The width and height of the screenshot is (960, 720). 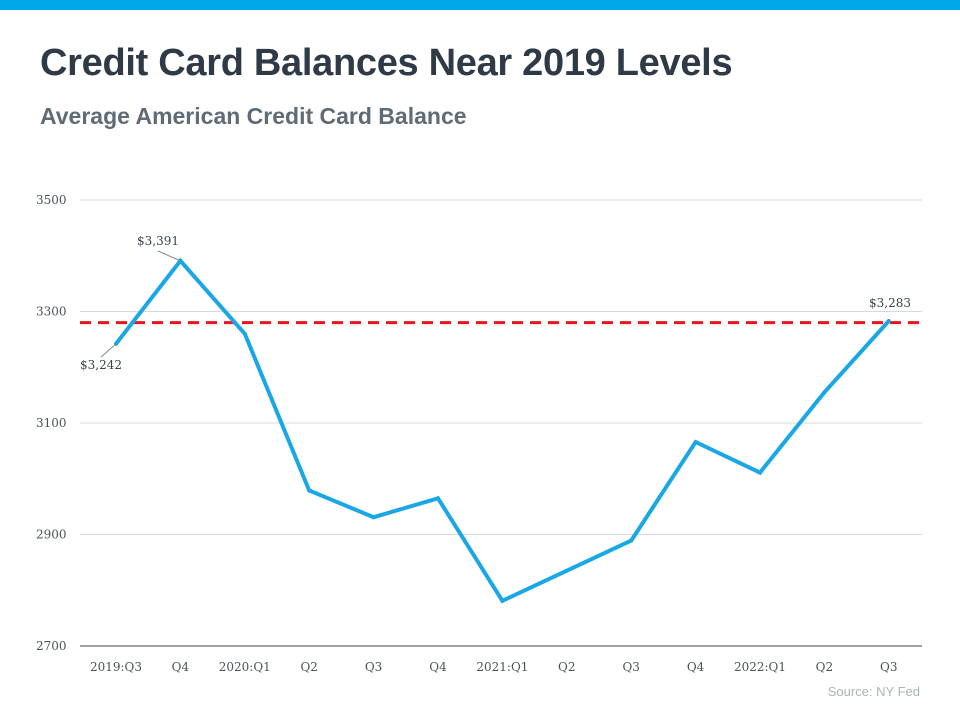 What do you see at coordinates (101, 365) in the screenshot?
I see `data-label: $3,242` at bounding box center [101, 365].